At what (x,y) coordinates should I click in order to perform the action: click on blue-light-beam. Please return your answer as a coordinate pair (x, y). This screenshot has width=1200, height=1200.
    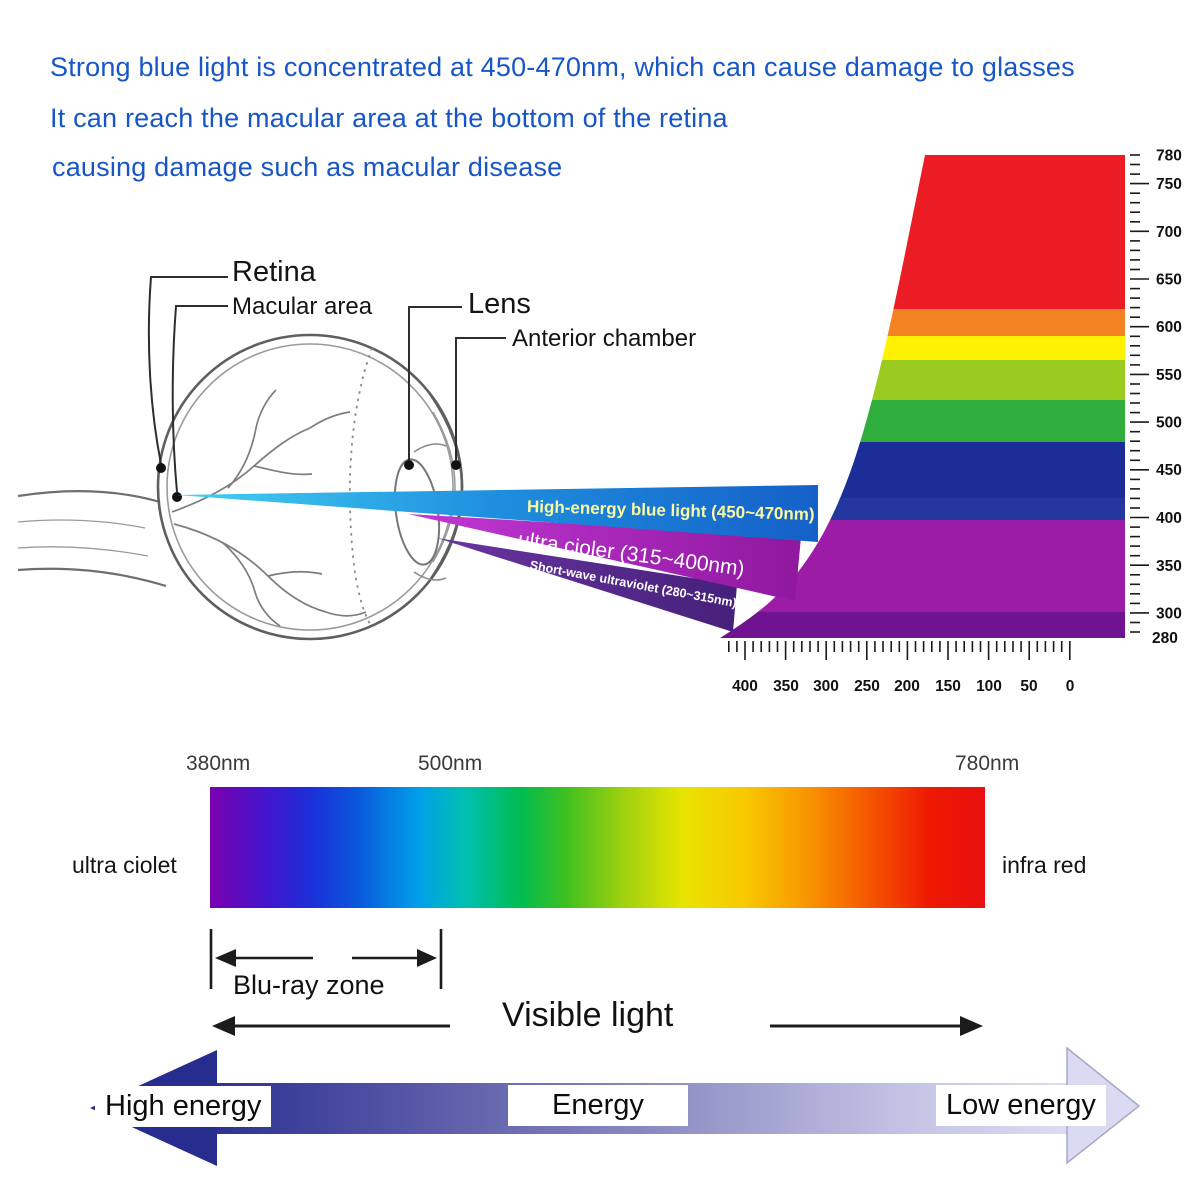
    Looking at the image, I should click on (497, 513).